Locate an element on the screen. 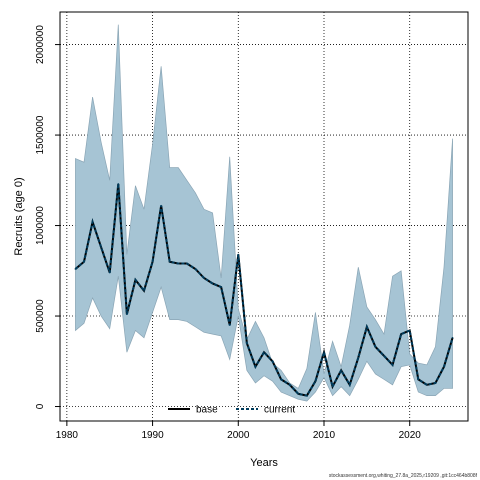 The height and width of the screenshot is (480, 480). y-axis-title: Recruits (age 0) is located at coordinates (19, 216).